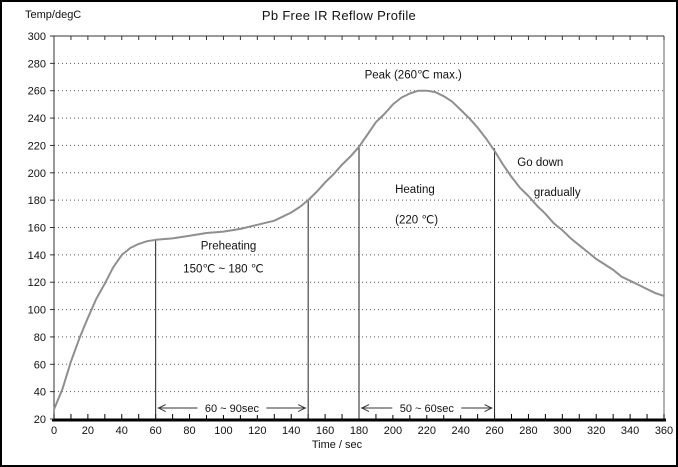 The height and width of the screenshot is (467, 678). I want to click on y-tick-label: 200, so click(37, 174).